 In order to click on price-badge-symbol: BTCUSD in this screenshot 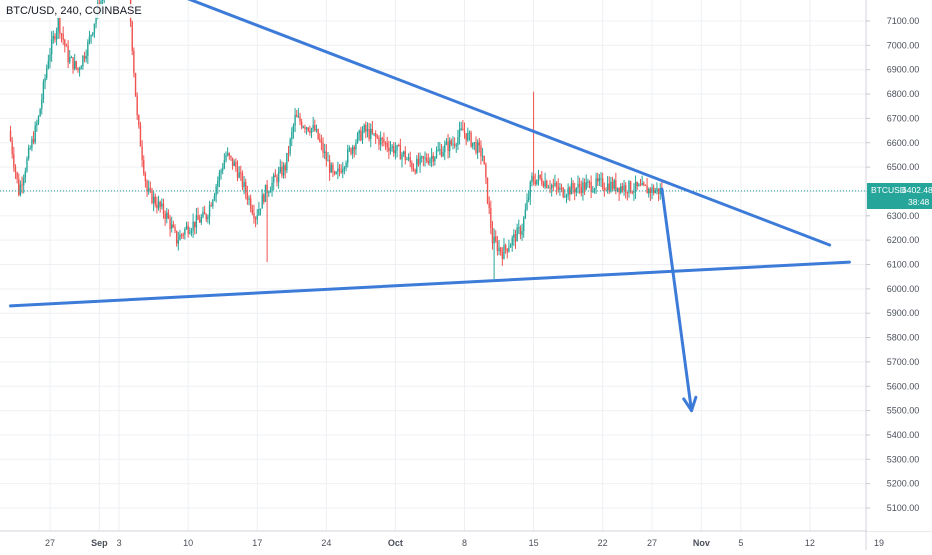, I will do `click(888, 190)`.